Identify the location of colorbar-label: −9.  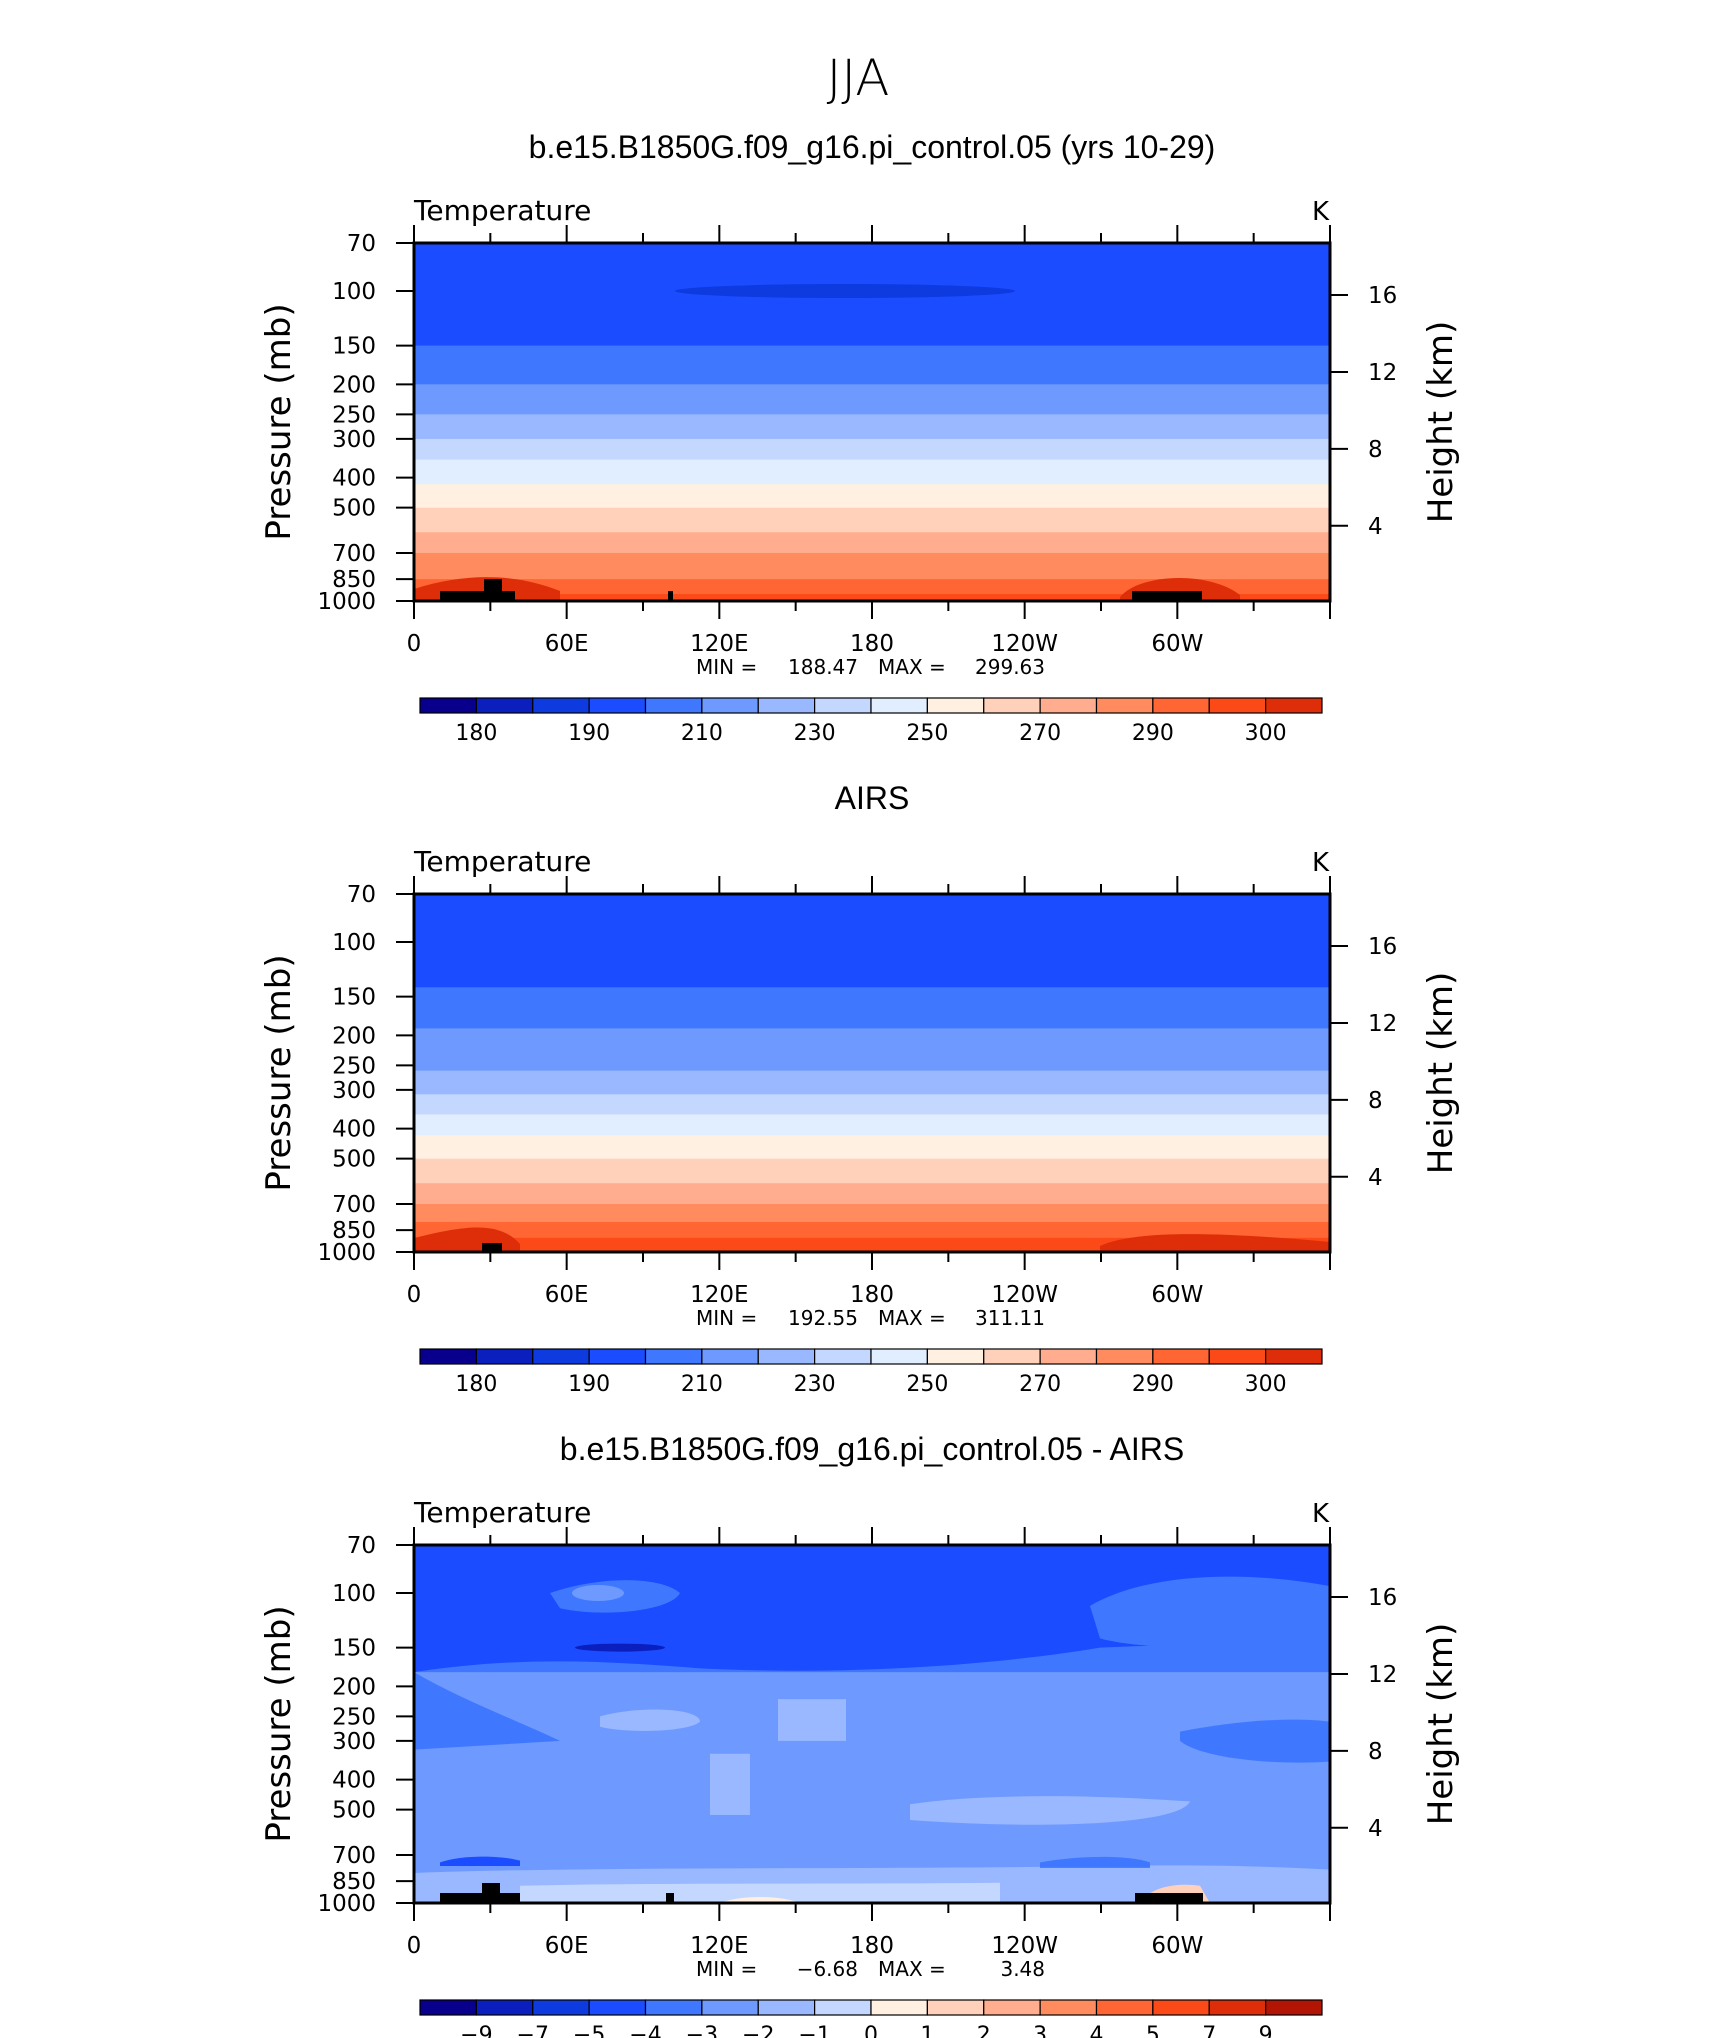
(476, 2030).